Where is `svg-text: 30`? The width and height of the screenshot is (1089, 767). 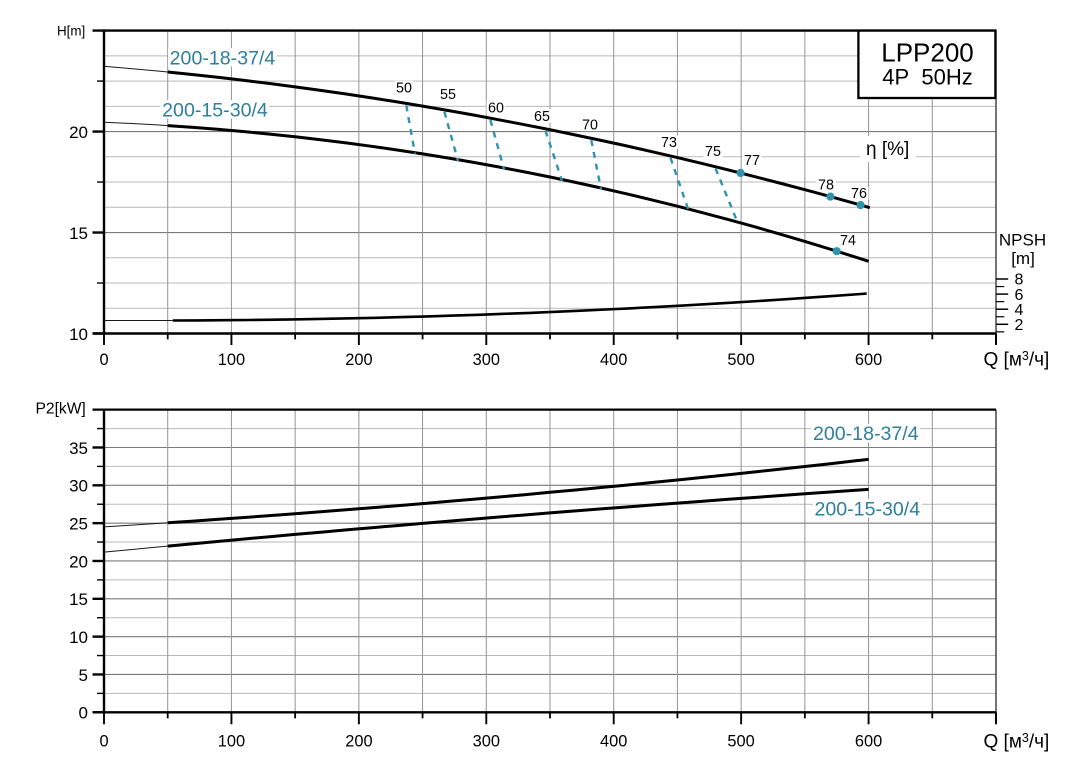
svg-text: 30 is located at coordinates (78, 486).